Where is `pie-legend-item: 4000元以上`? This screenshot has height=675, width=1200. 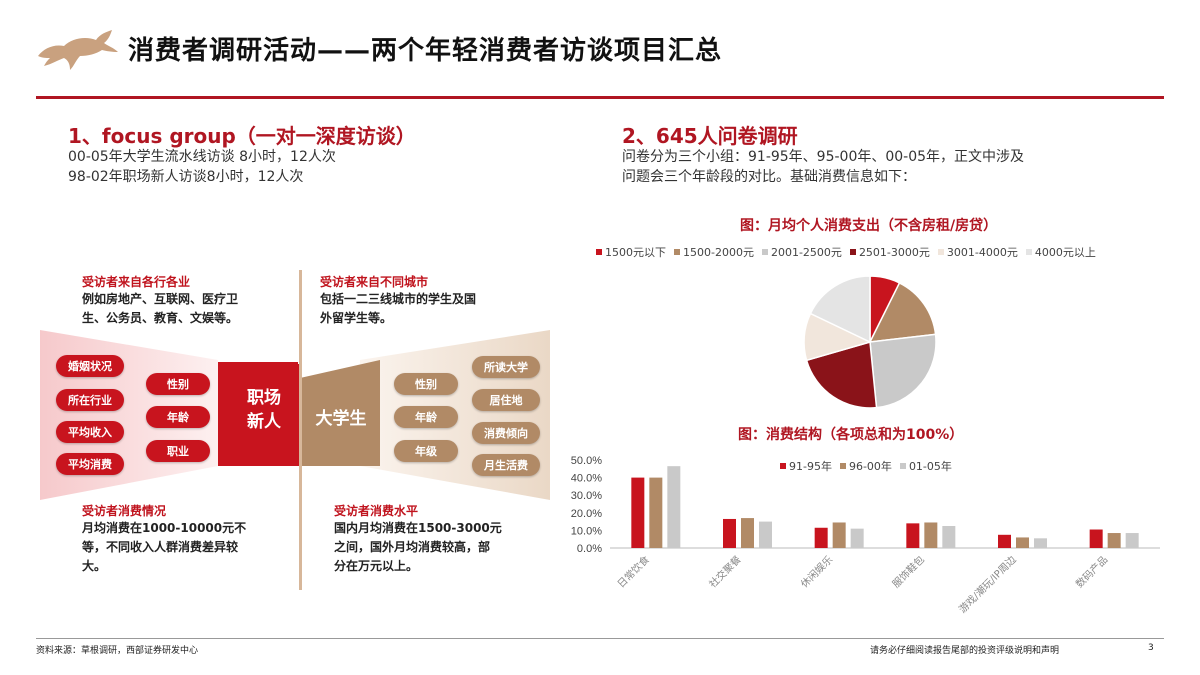
pie-legend-item: 4000元以上 is located at coordinates (1060, 252).